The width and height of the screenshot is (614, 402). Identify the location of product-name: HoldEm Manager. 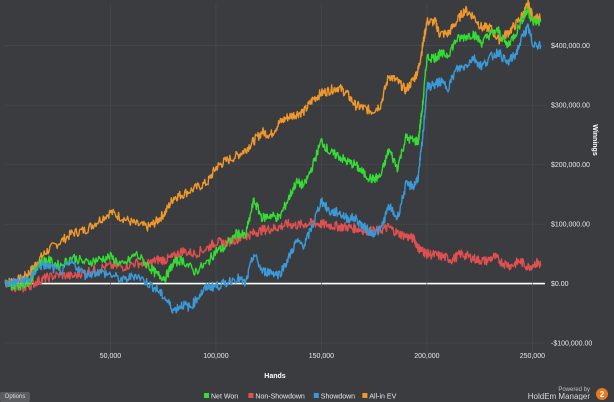
(559, 396).